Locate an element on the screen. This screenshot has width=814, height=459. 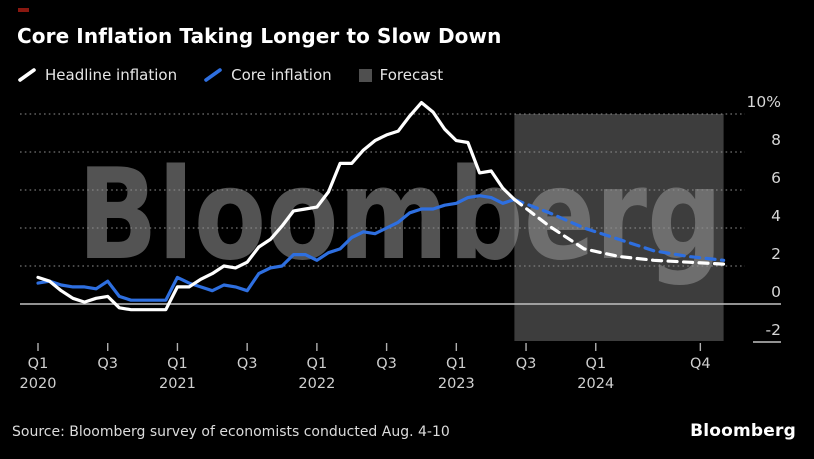
legend-item-forecast: Forecast is located at coordinates (401, 75).